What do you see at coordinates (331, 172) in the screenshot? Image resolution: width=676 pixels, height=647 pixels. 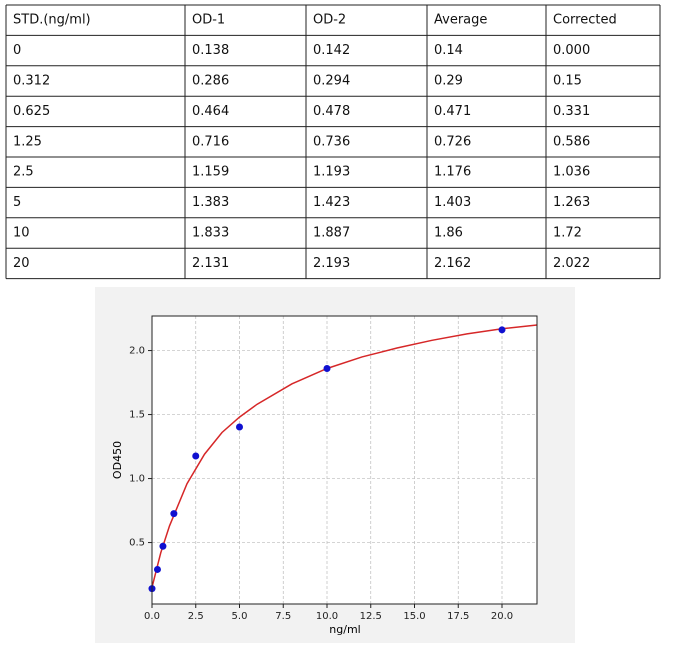 I see `table-cell: 1.193` at bounding box center [331, 172].